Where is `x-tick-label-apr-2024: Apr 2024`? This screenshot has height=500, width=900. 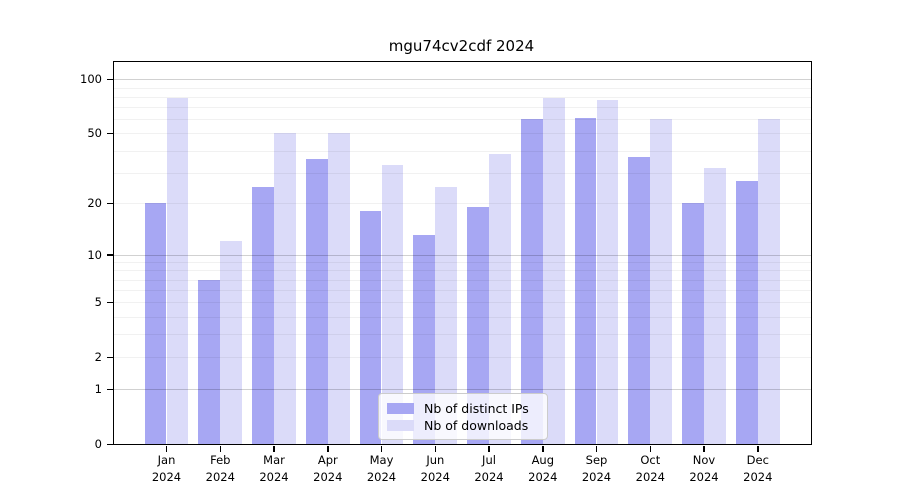 x-tick-label-apr-2024: Apr 2024 is located at coordinates (328, 468).